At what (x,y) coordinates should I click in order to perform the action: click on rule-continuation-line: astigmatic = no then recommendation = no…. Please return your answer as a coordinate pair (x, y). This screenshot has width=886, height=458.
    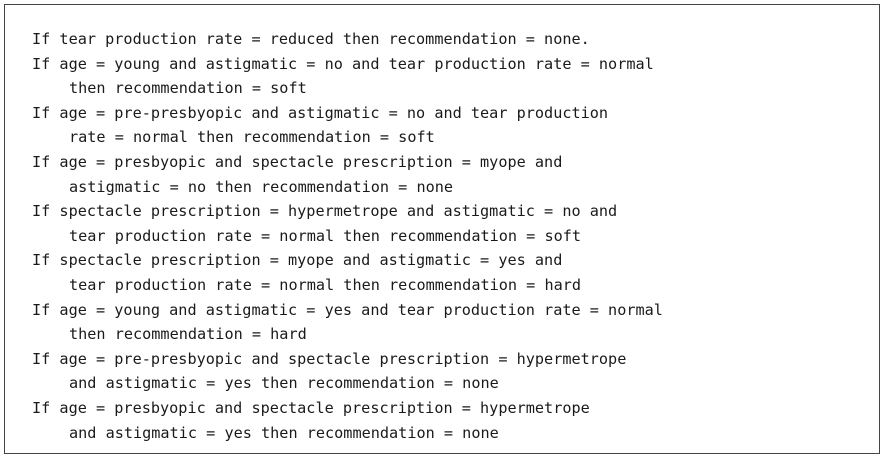
    Looking at the image, I should click on (261, 186).